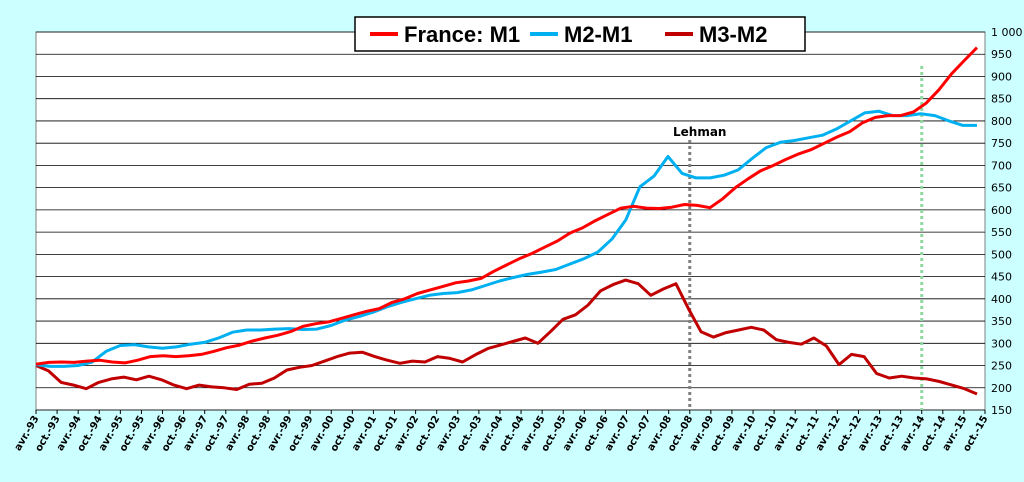  I want to click on legend: France: M1 M2-M1 M3-M2, so click(580, 34).